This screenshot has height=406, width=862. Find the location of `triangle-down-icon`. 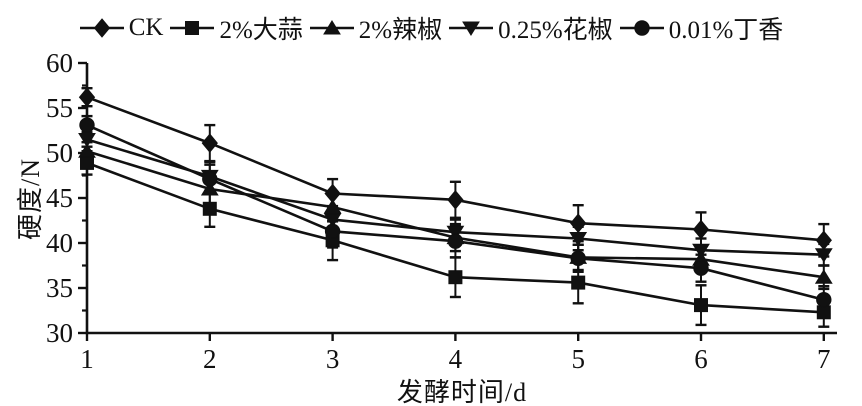

triangle-down-icon is located at coordinates (471, 28).